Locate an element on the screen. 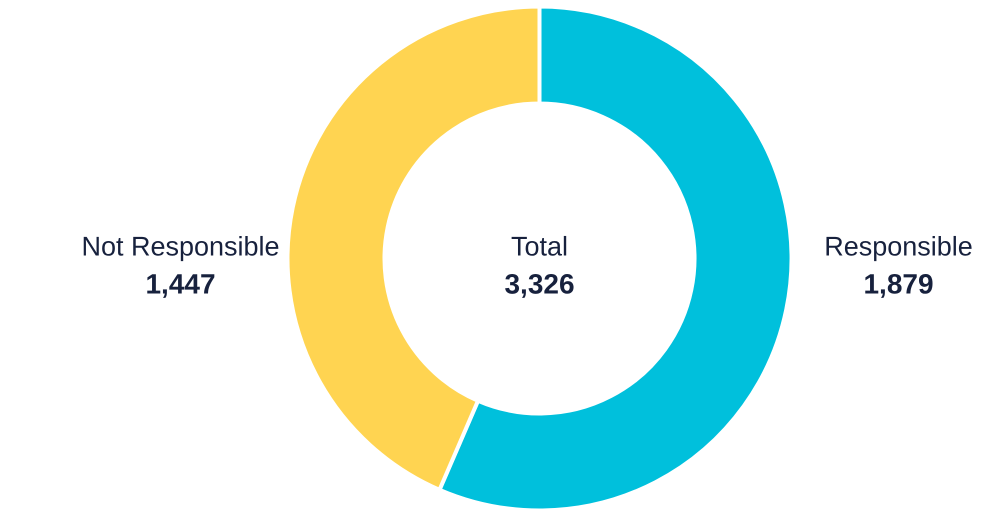 The image size is (996, 516). data-label: 1,879 is located at coordinates (898, 284).